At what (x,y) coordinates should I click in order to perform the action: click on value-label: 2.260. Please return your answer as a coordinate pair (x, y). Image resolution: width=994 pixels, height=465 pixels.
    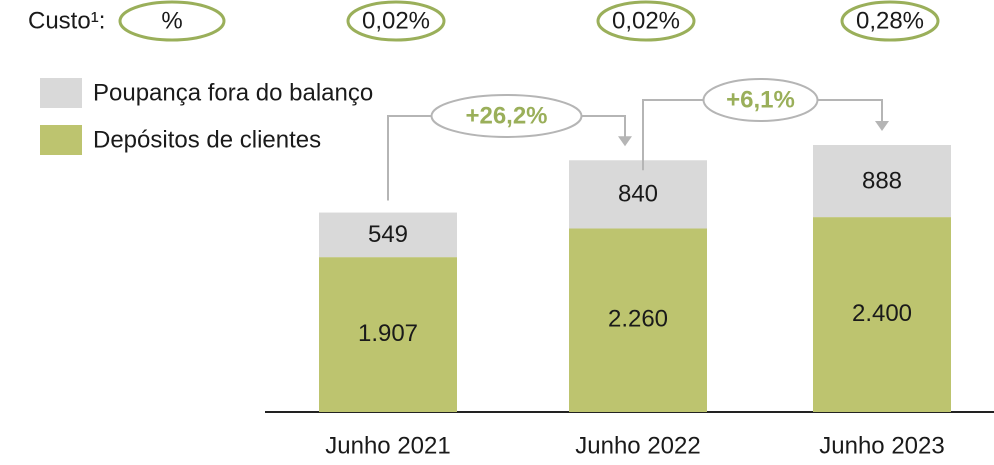
    Looking at the image, I should click on (638, 319).